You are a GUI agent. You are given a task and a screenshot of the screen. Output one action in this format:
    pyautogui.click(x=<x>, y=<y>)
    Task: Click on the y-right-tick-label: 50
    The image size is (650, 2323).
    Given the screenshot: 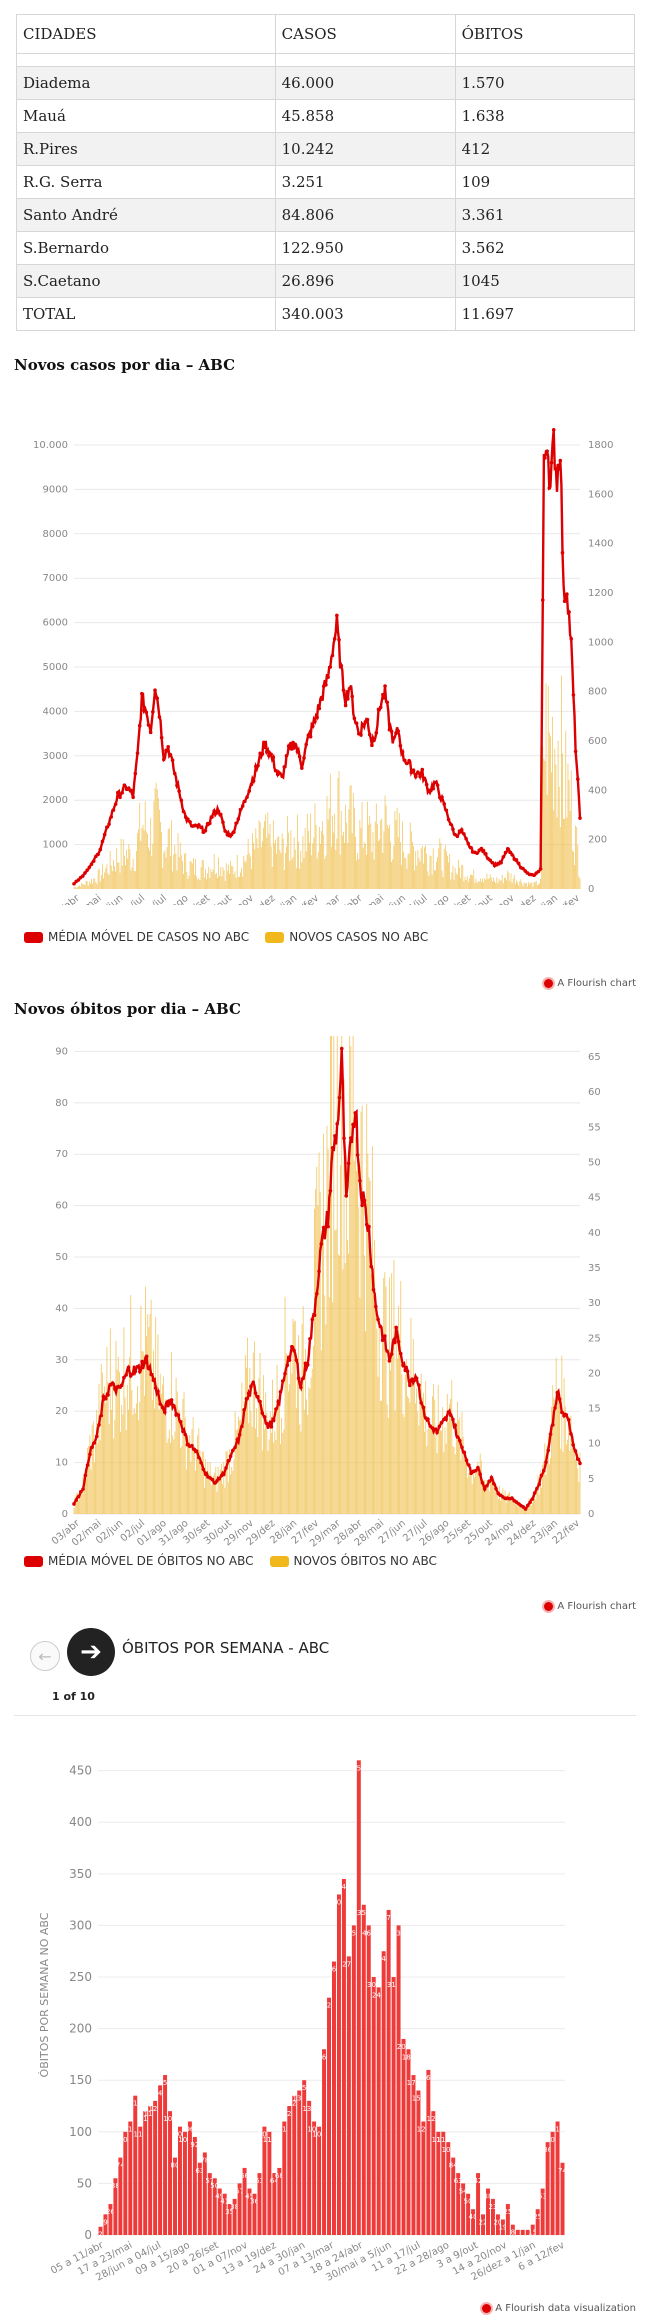 What is the action you would take?
    pyautogui.click(x=594, y=1163)
    